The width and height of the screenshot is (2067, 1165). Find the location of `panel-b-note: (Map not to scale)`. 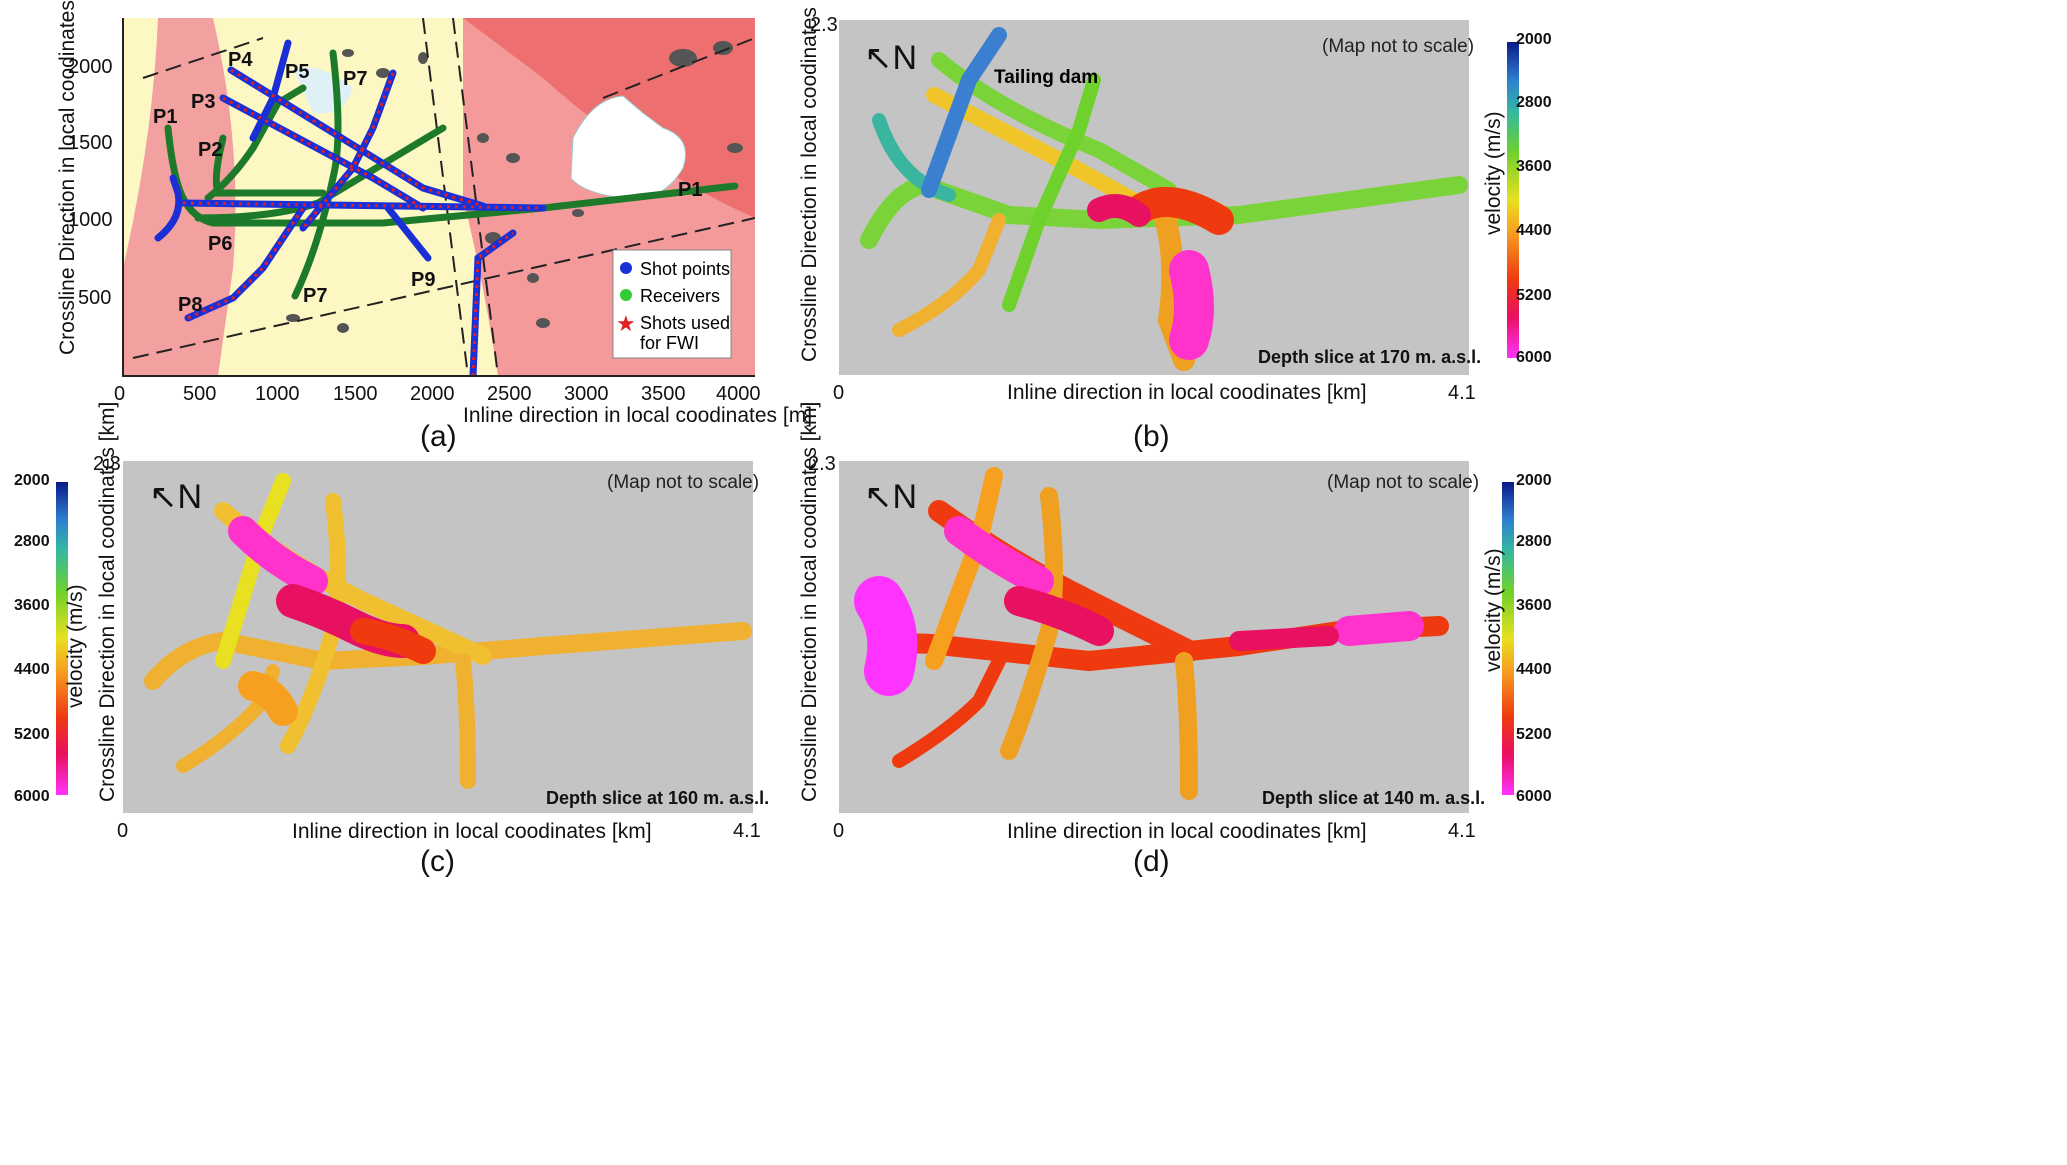

panel-b-note: (Map not to scale) is located at coordinates (1398, 46).